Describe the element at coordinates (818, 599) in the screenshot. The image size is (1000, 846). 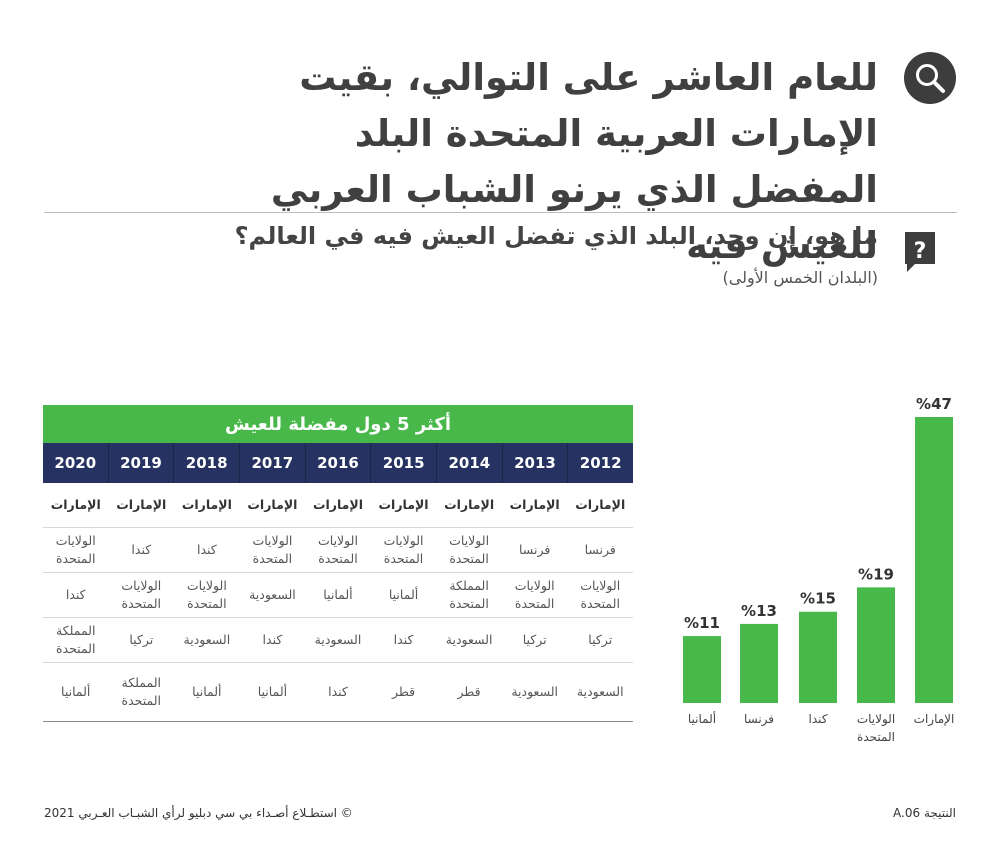
I see `bar-value-label: %15` at that location.